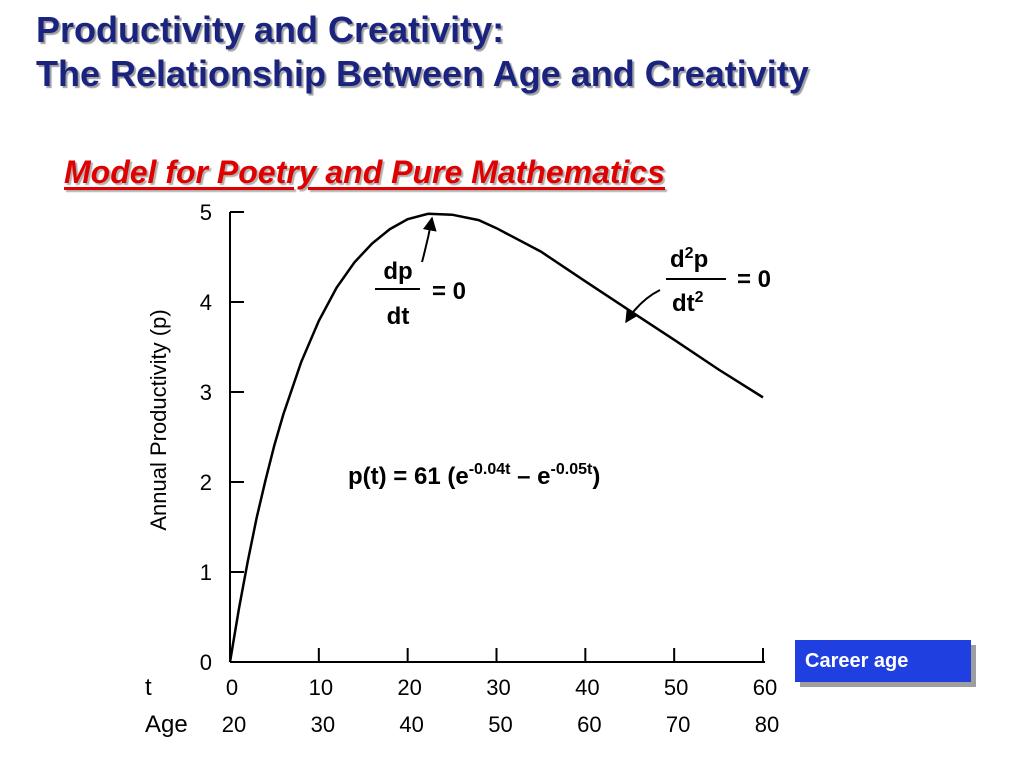  Describe the element at coordinates (222, 437) in the screenshot. I see `y-ticks: 0 1 2 3 4 5` at that location.